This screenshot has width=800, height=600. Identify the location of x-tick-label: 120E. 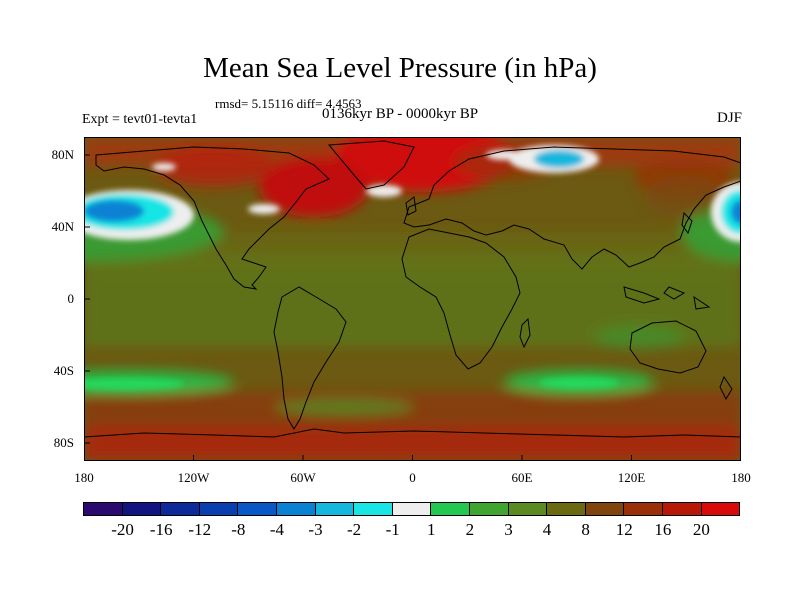
(631, 477).